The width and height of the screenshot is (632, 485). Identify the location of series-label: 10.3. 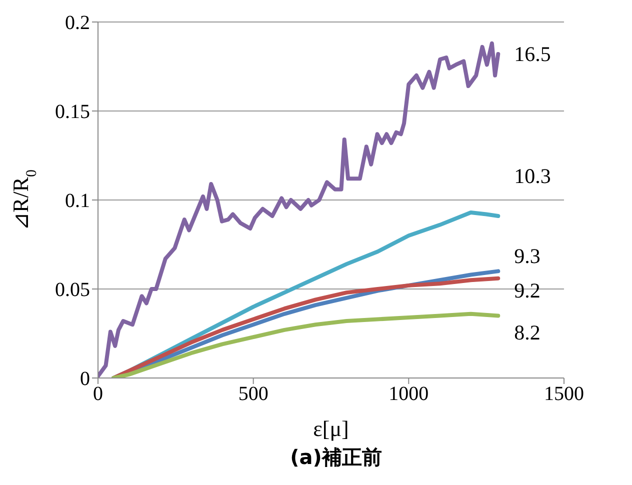
(532, 176).